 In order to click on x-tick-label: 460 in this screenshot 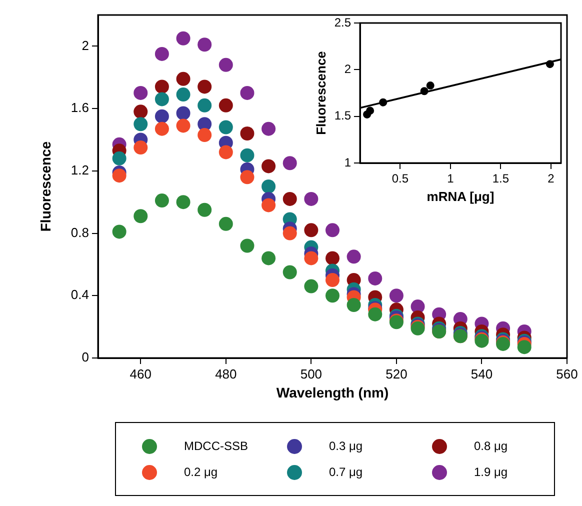, I will do `click(141, 374)`.